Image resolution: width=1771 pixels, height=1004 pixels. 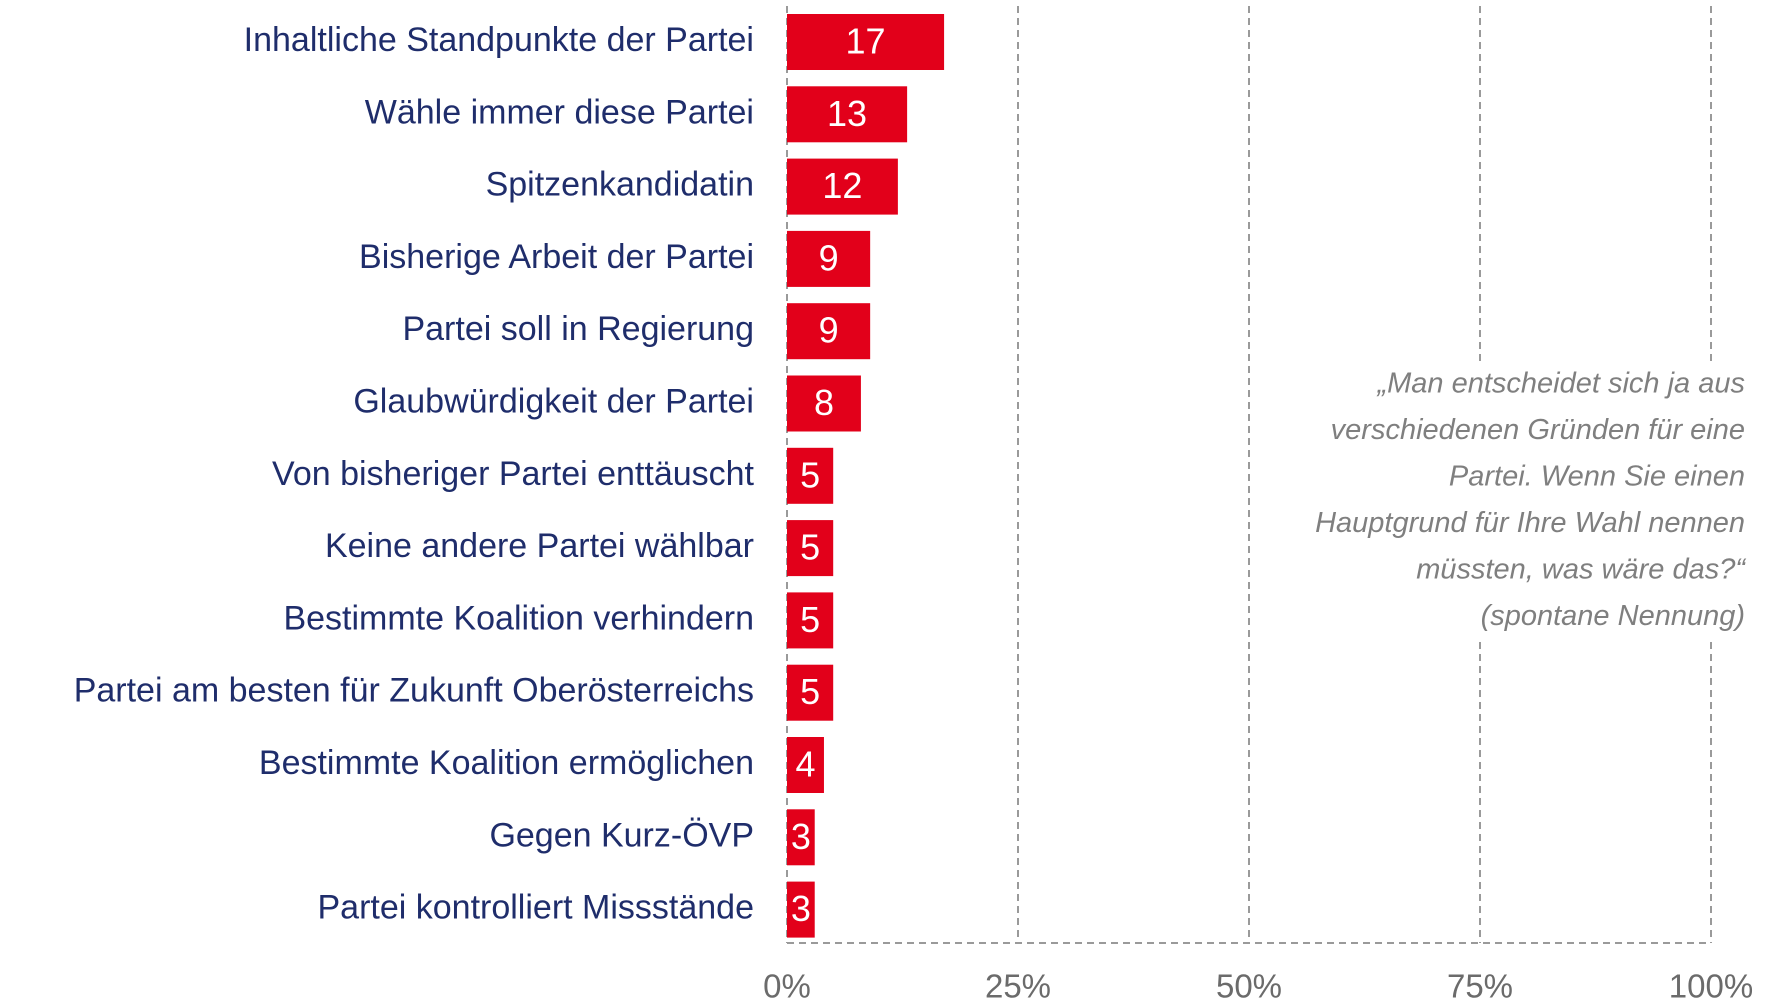 What do you see at coordinates (1711, 986) in the screenshot?
I see `x-tick-label: 100%` at bounding box center [1711, 986].